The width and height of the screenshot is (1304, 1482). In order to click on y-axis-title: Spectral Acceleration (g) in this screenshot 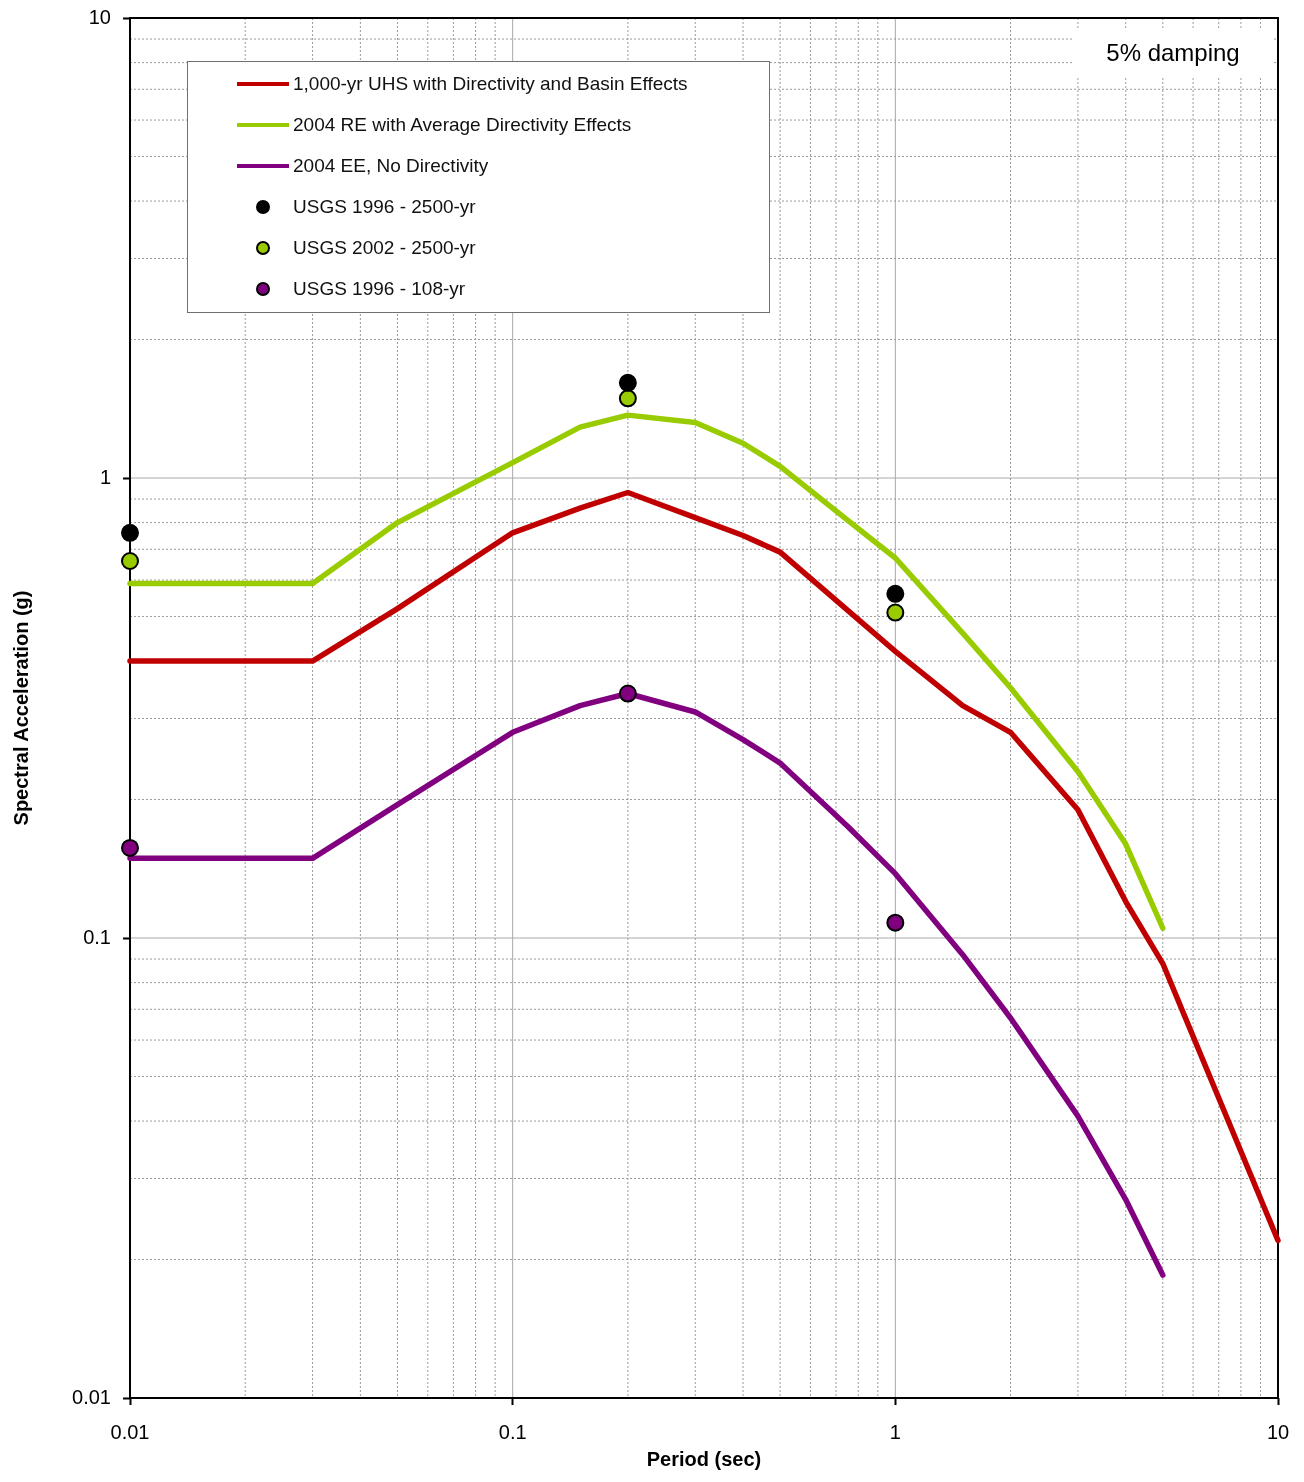, I will do `click(20, 708)`.